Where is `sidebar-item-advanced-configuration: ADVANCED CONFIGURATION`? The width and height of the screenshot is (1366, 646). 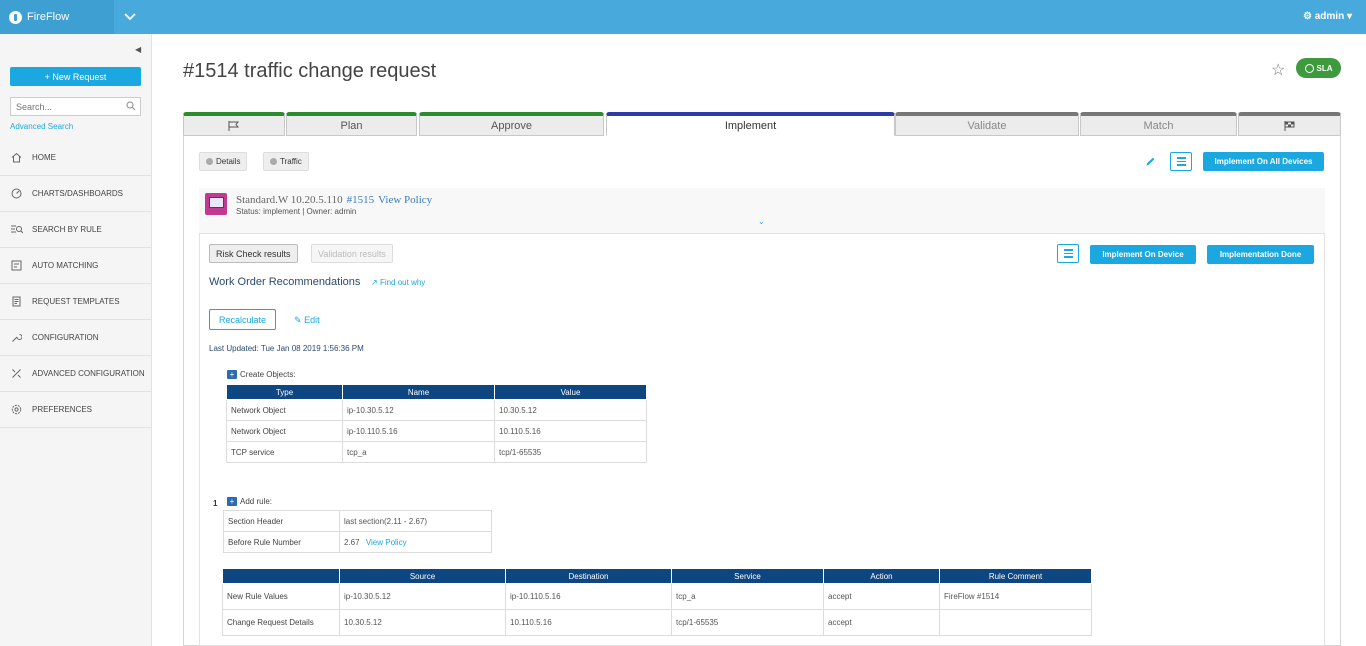
sidebar-item-advanced-configuration: ADVANCED CONFIGURATION is located at coordinates (75, 374).